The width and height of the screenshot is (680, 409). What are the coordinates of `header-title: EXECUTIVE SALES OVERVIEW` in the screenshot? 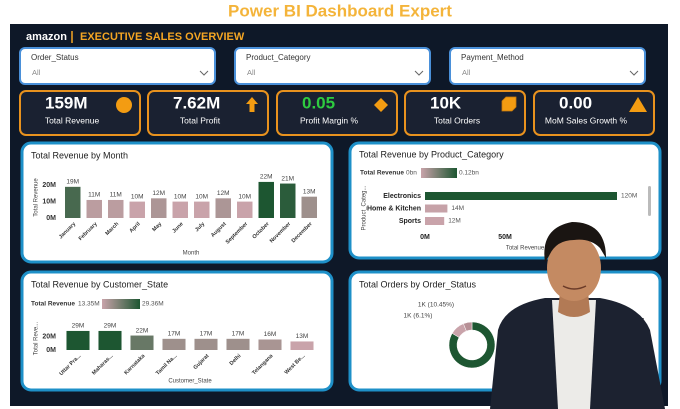 It's located at (162, 37).